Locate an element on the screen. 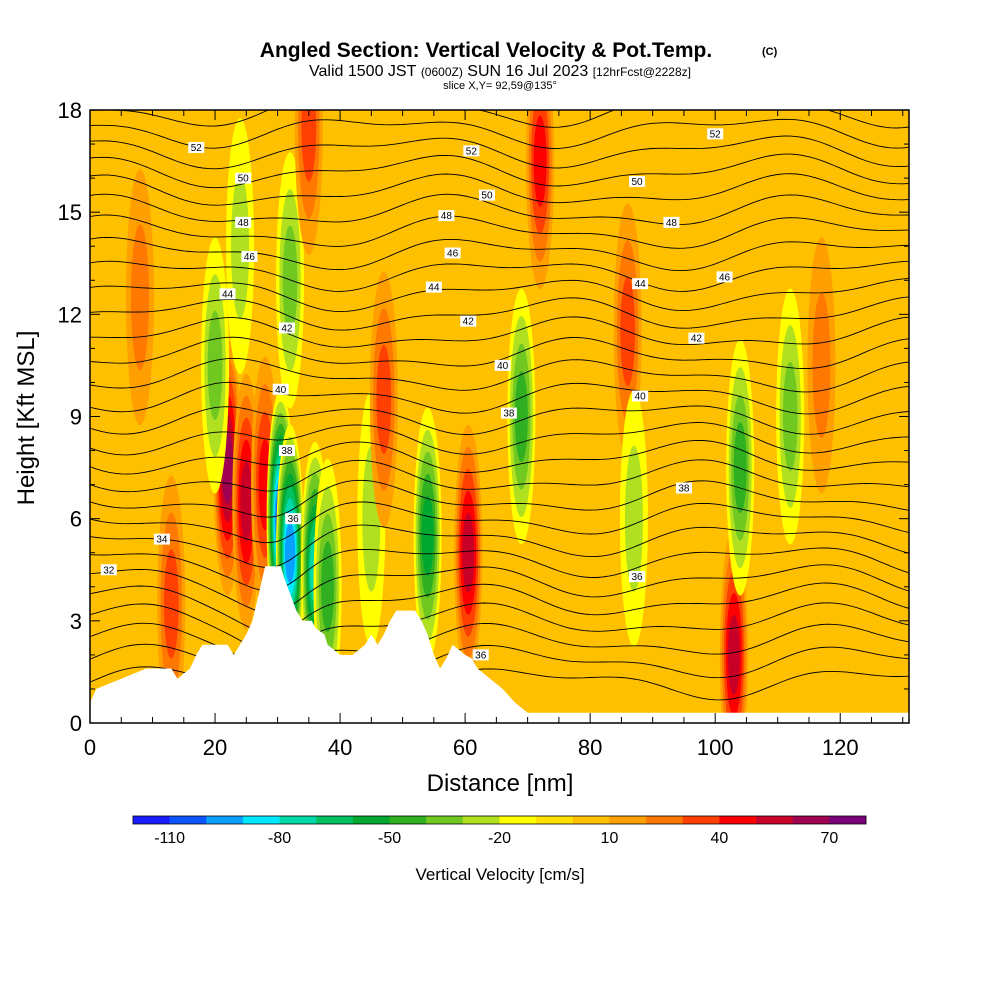 This screenshot has height=1000, width=1000. colorbar-tick-label: 10 is located at coordinates (610, 838).